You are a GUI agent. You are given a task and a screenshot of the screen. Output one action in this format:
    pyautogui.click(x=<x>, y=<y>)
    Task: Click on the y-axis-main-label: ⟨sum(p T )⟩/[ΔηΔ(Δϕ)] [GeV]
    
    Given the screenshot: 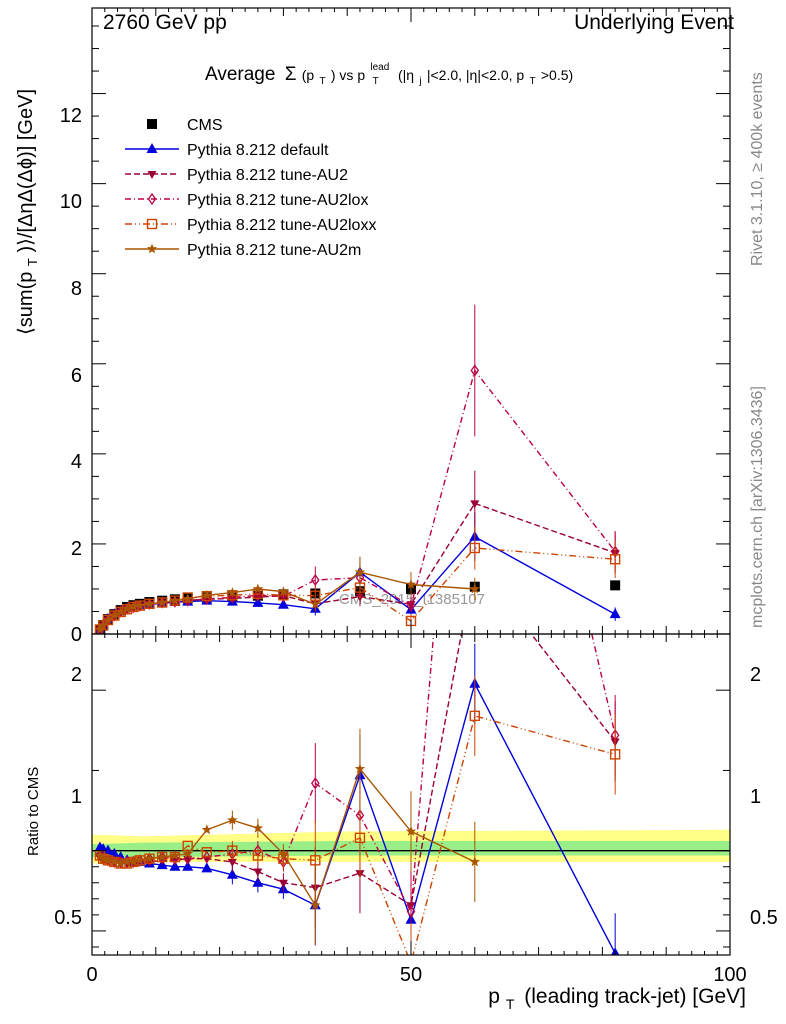 What is the action you would take?
    pyautogui.click(x=28, y=212)
    